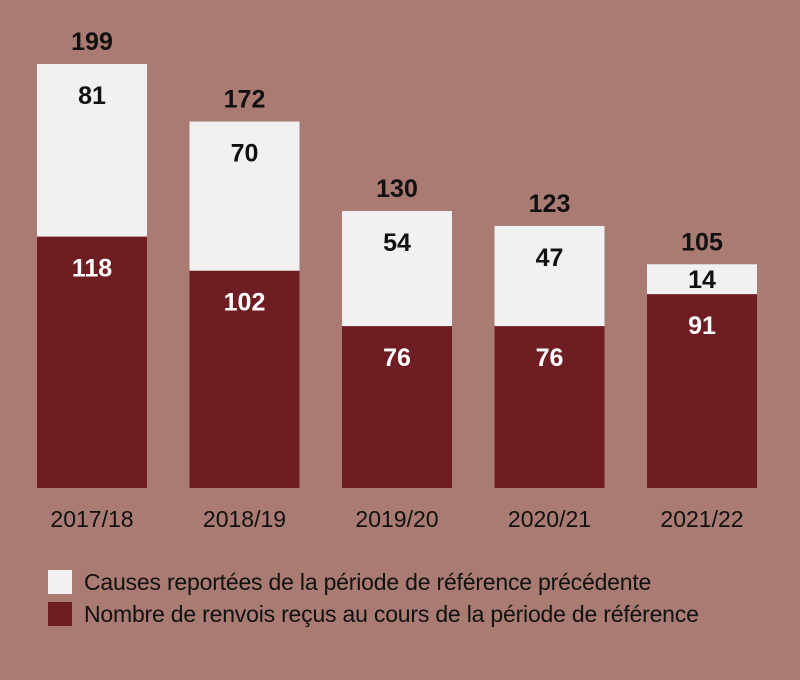 The image size is (800, 680). I want to click on x-tick-label-2020/21: 2020/21, so click(549, 519).